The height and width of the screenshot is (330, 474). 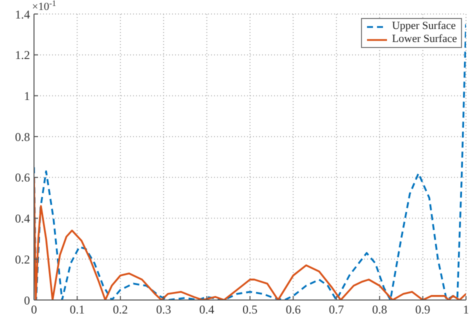 What do you see at coordinates (250, 309) in the screenshot?
I see `x-tick-label: 0.5` at bounding box center [250, 309].